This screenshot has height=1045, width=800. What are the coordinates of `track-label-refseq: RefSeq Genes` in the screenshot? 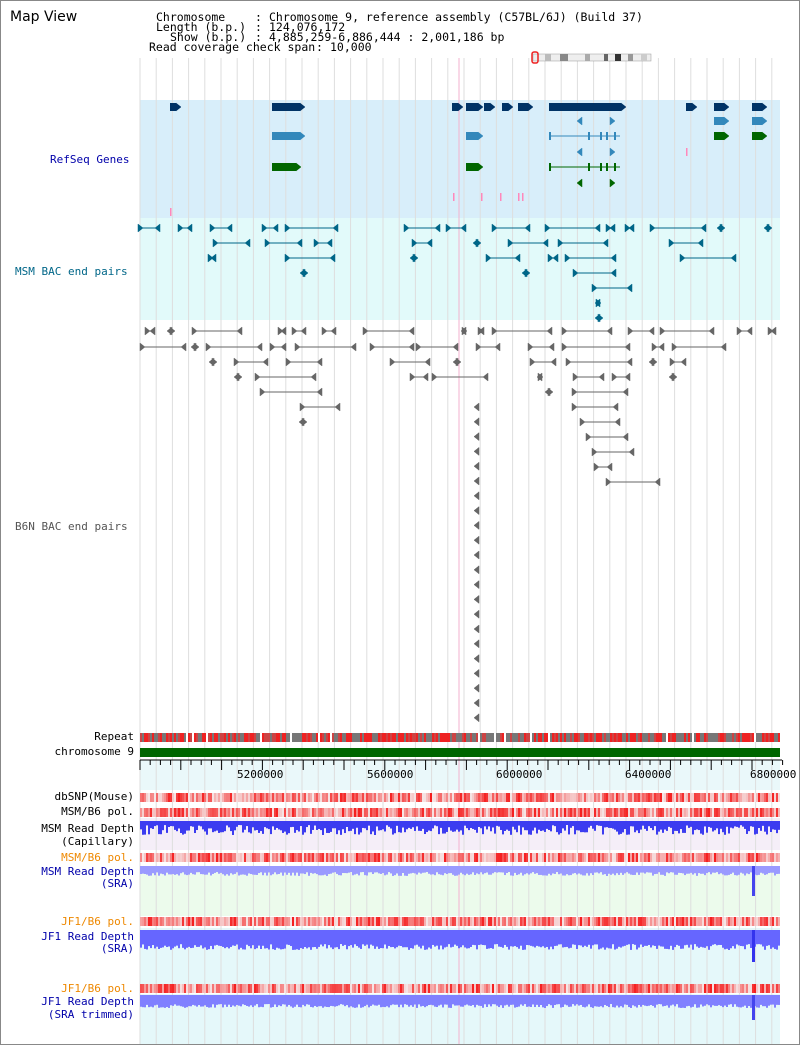 It's located at (90, 159).